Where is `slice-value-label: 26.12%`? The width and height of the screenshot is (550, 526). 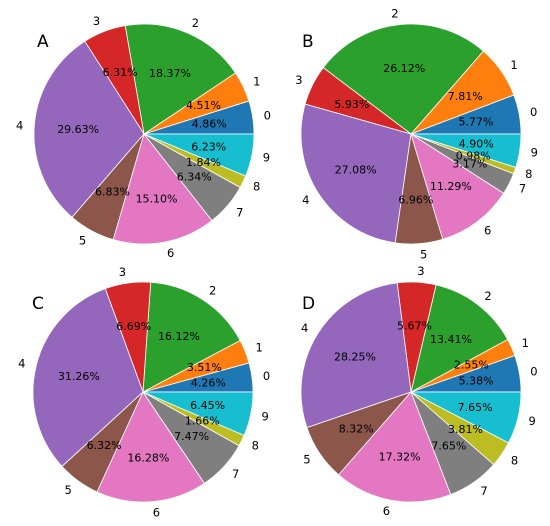
slice-value-label: 26.12% is located at coordinates (404, 68).